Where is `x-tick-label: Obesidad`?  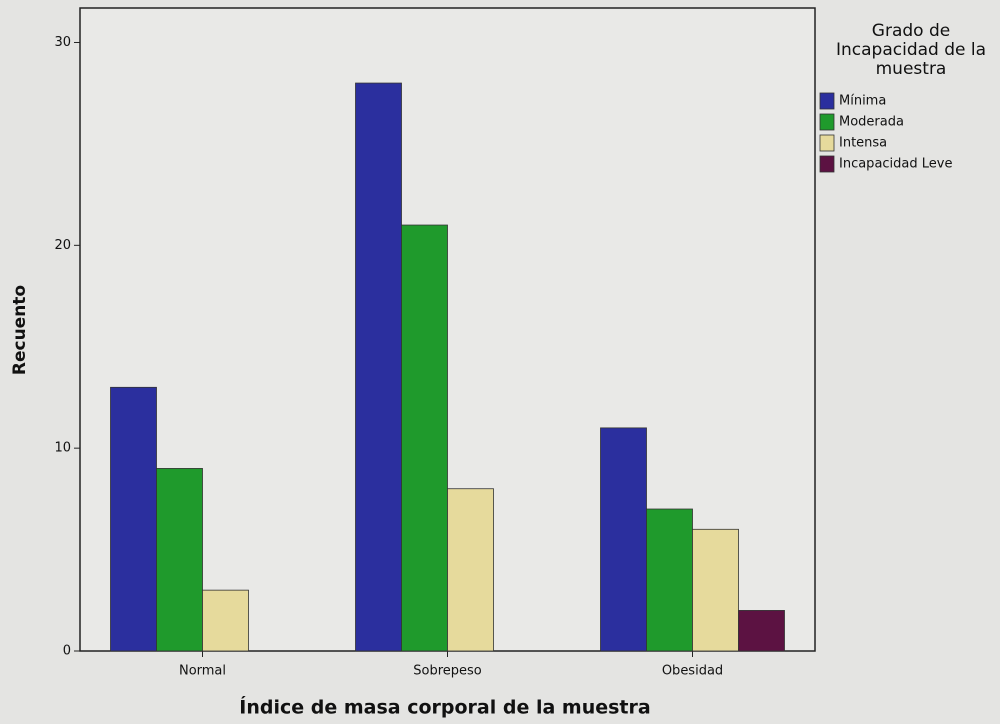
x-tick-label: Obesidad is located at coordinates (692, 671).